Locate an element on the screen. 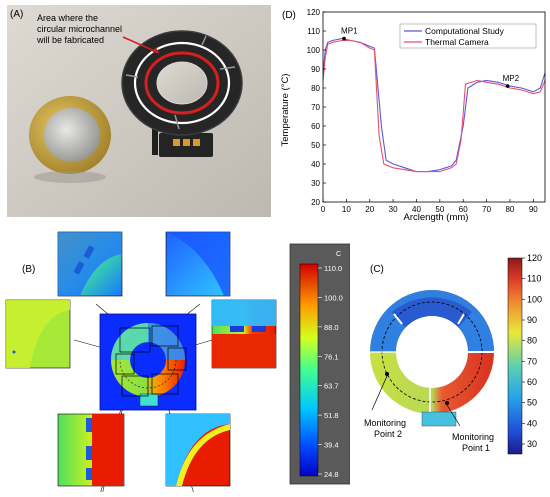  colorbar-c-tick-label: 100 is located at coordinates (534, 299).